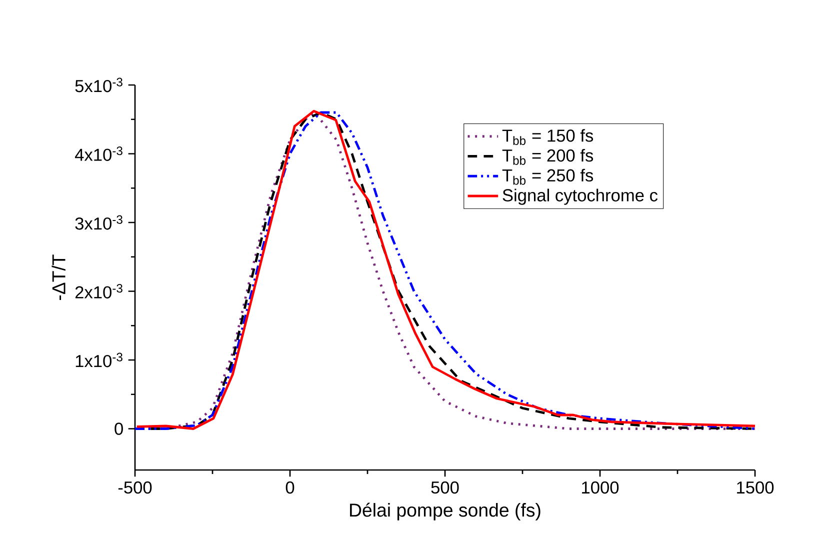 The image size is (823, 556). Describe the element at coordinates (135, 487) in the screenshot. I see `x-tick-label: -500` at that location.